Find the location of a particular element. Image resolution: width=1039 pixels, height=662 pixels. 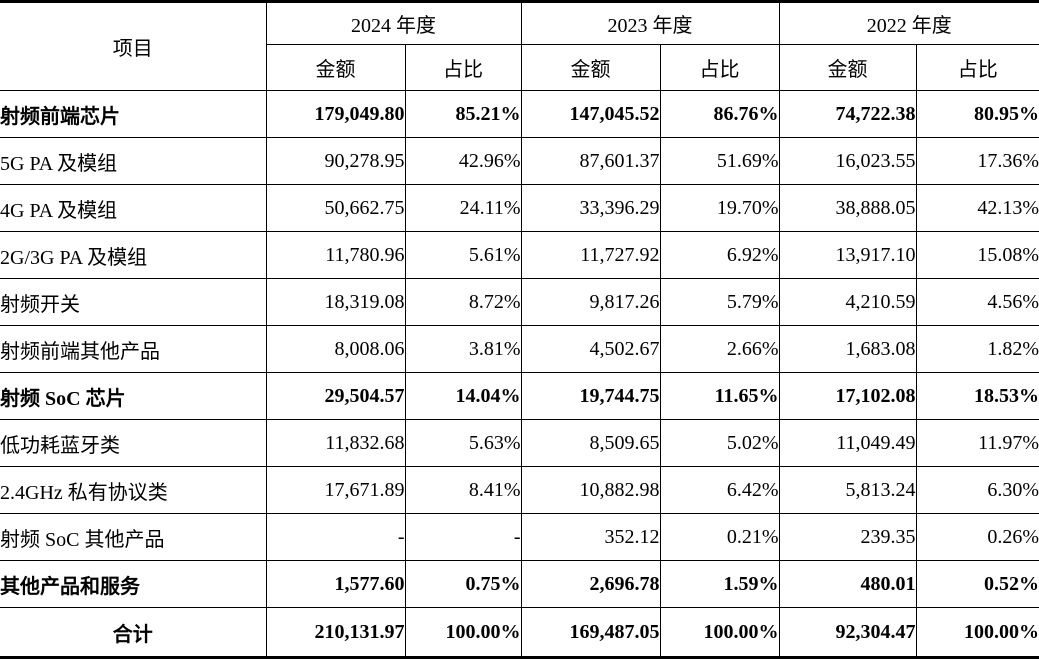

column-header-share-2023: 占比 is located at coordinates (719, 67).